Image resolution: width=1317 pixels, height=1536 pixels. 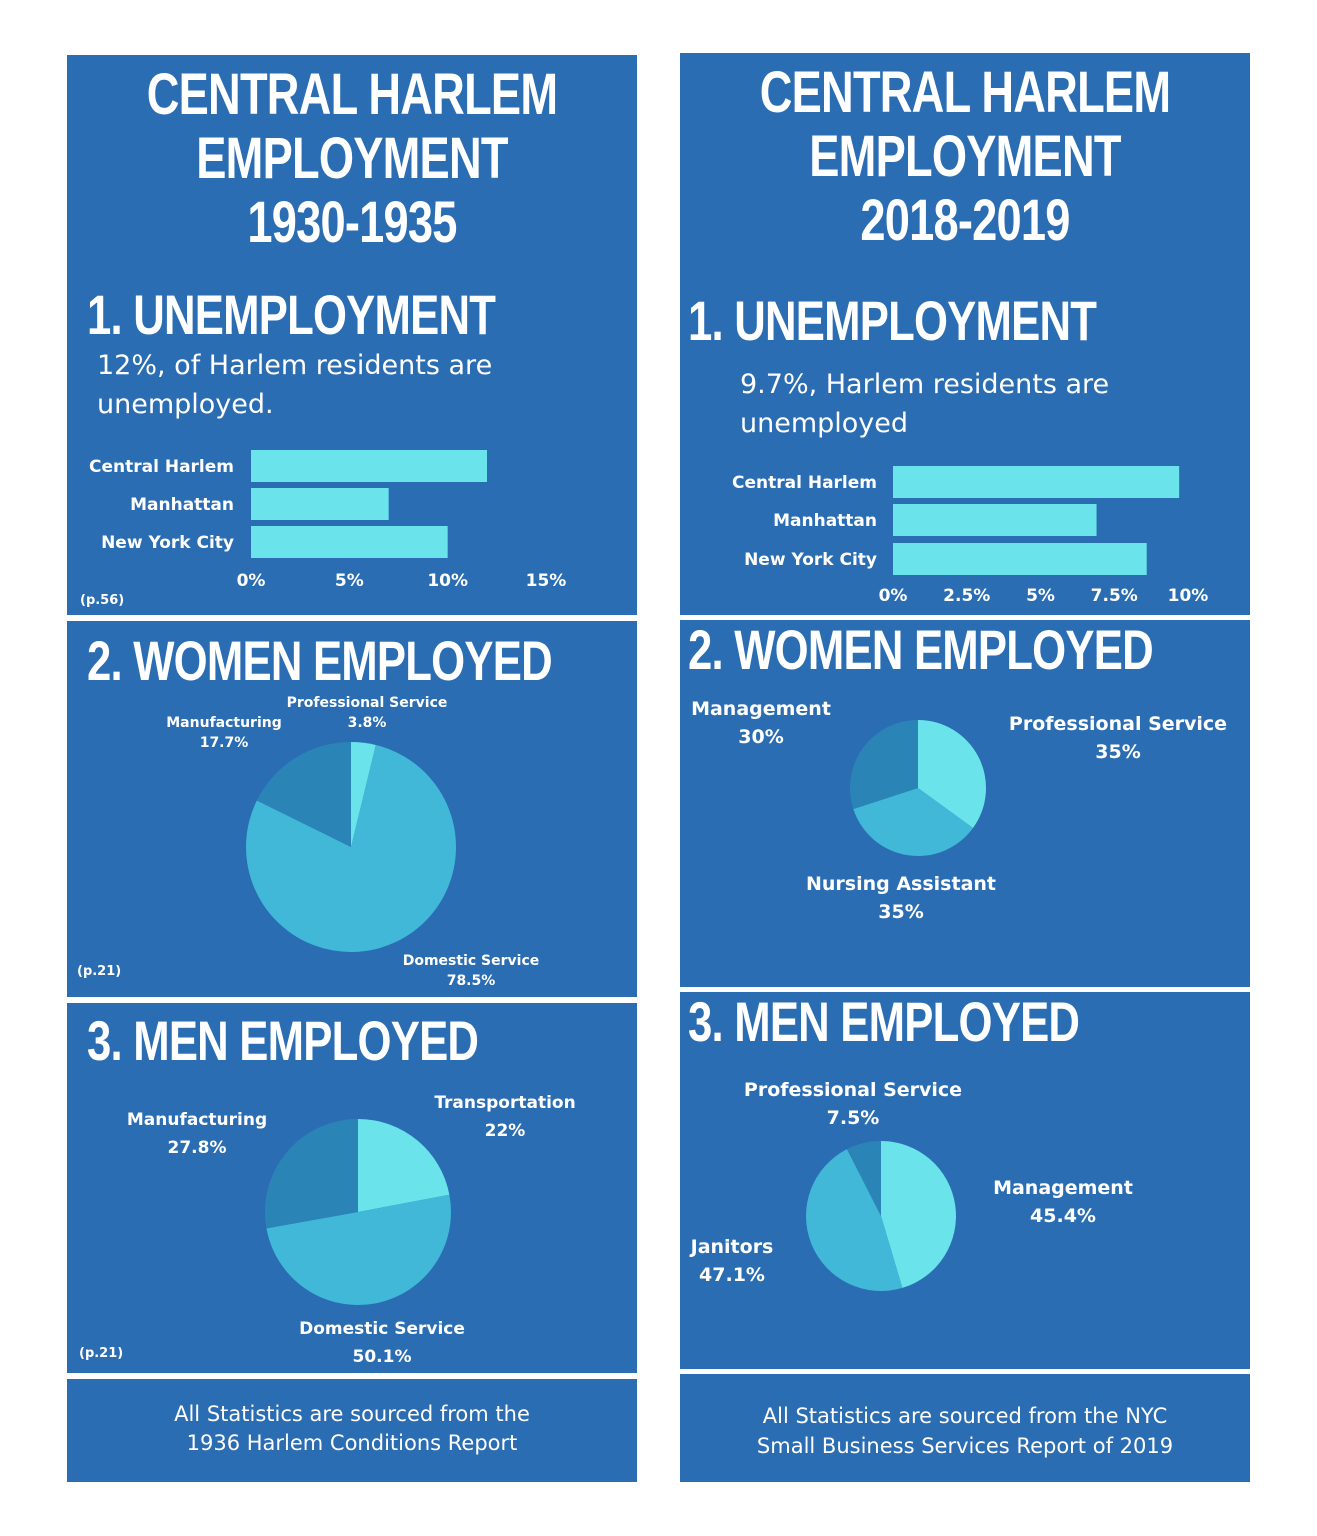 What do you see at coordinates (504, 1103) in the screenshot?
I see `slice-label-transportation: Transportation` at bounding box center [504, 1103].